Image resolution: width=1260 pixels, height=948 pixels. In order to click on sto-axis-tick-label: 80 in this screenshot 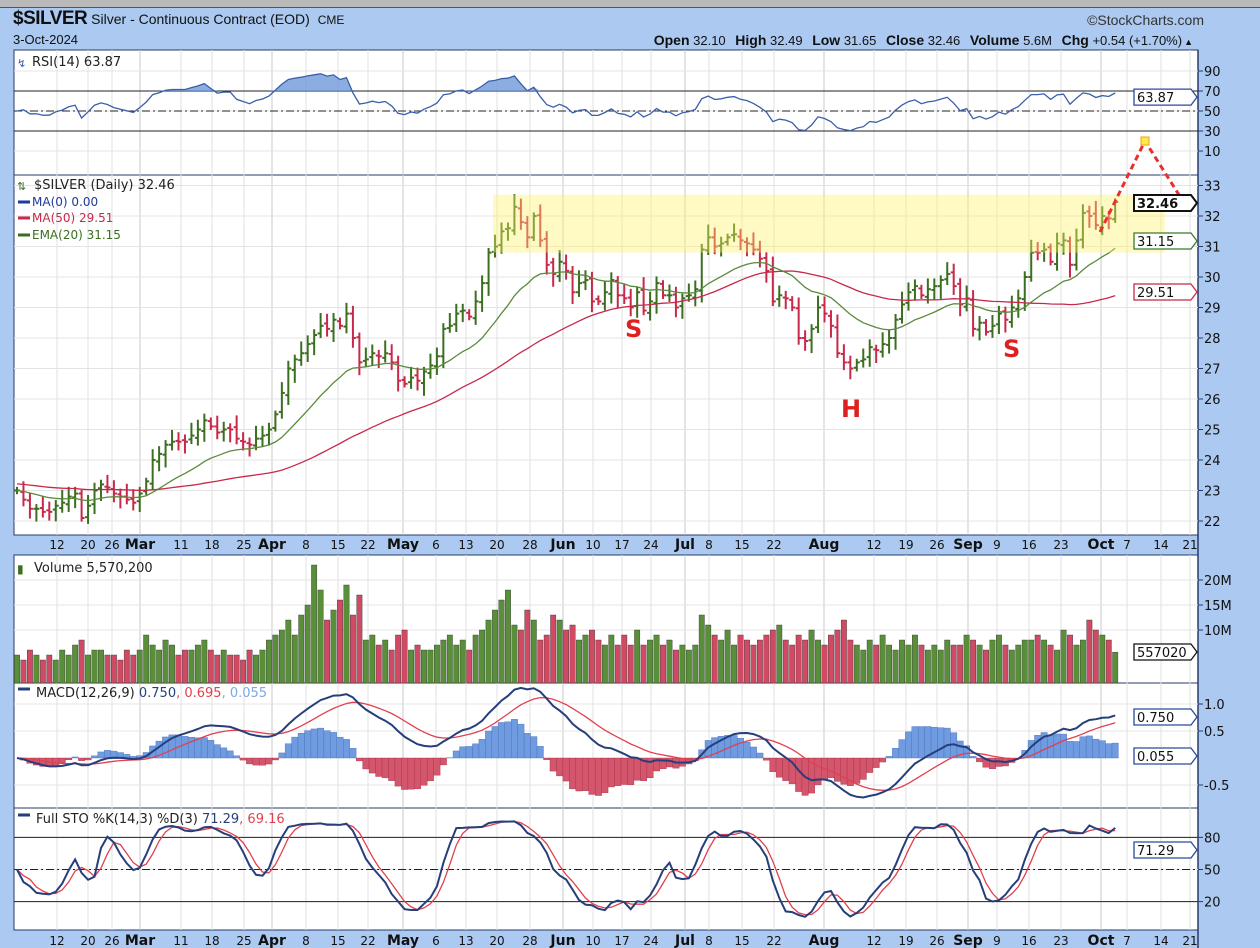, I will do `click(1212, 838)`.